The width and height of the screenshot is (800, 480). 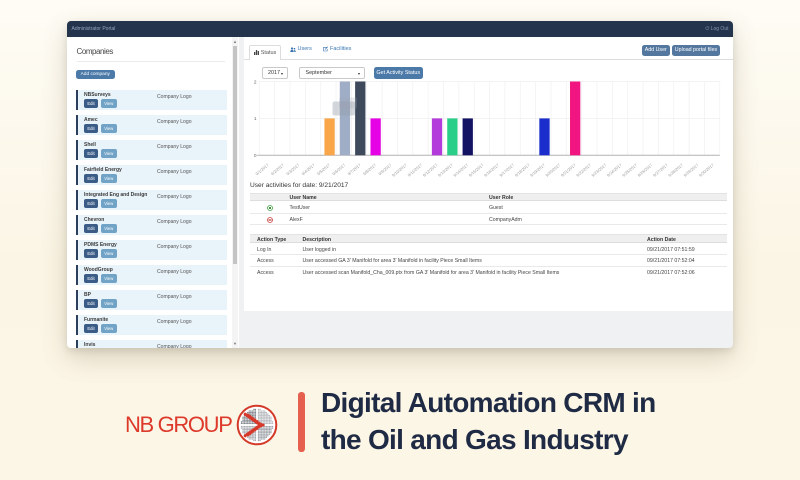 What do you see at coordinates (262, 169) in the screenshot?
I see `svg-text: 9/1/2017` at bounding box center [262, 169].